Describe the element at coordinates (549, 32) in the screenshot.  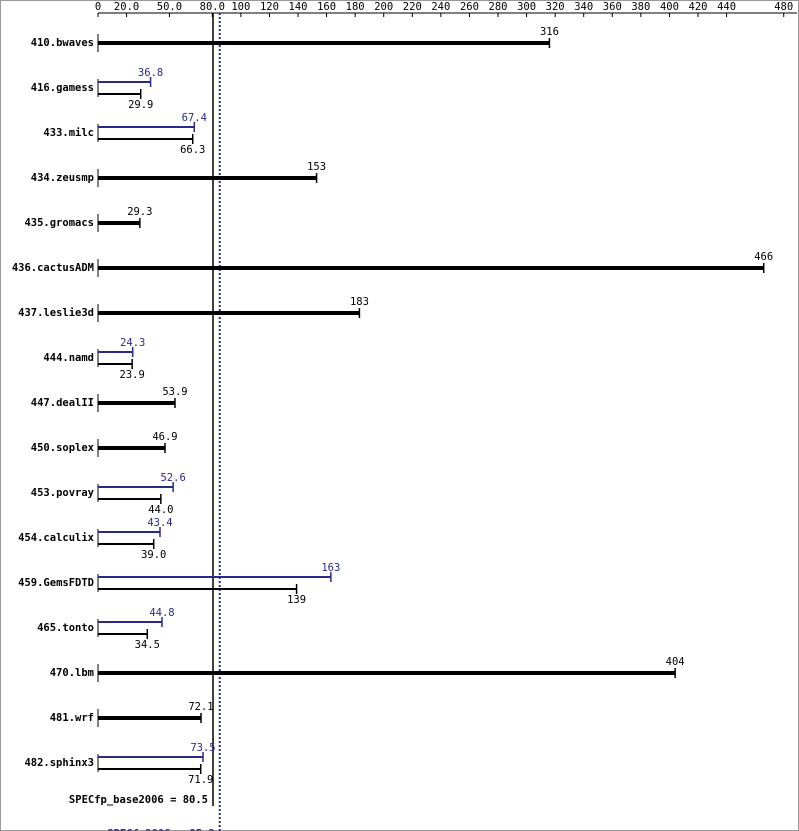
I see `value-label: 316` at that location.